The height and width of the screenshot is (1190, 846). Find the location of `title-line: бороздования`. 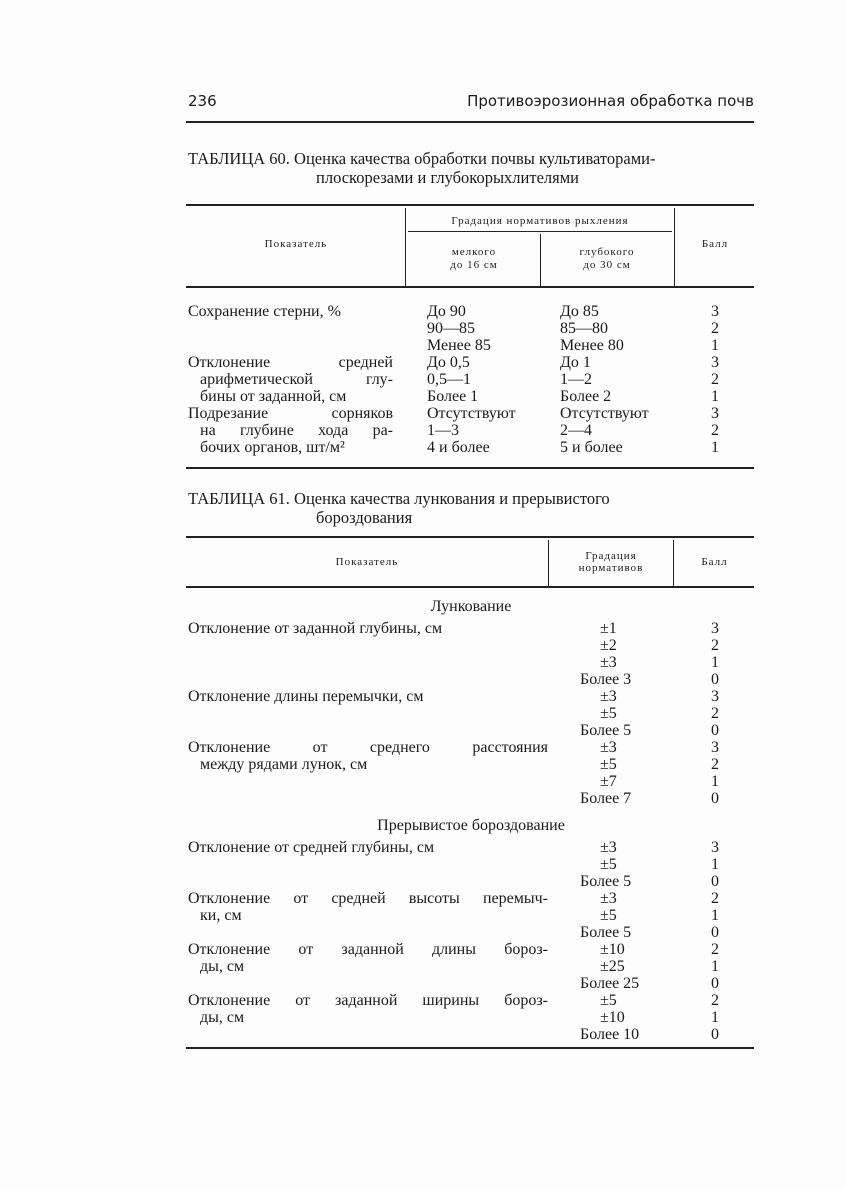

title-line: бороздования is located at coordinates (364, 517).